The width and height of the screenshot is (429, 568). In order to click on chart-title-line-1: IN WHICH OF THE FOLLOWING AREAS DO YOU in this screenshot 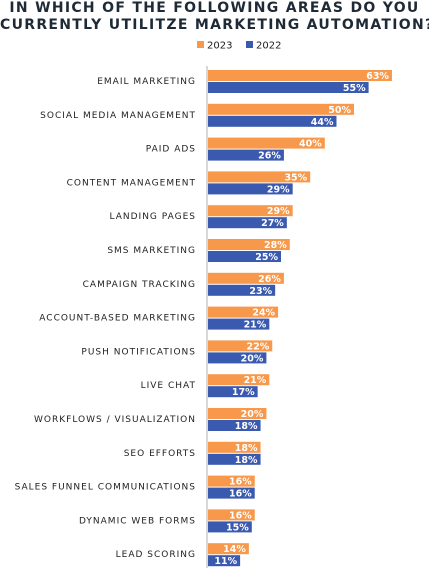, I will do `click(214, 8)`.